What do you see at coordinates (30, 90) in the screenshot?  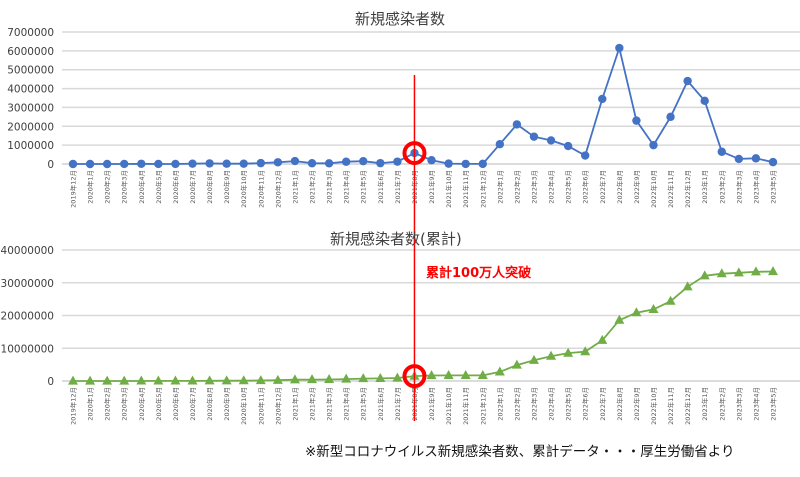 I see `y-tick-label: 4000000` at bounding box center [30, 90].